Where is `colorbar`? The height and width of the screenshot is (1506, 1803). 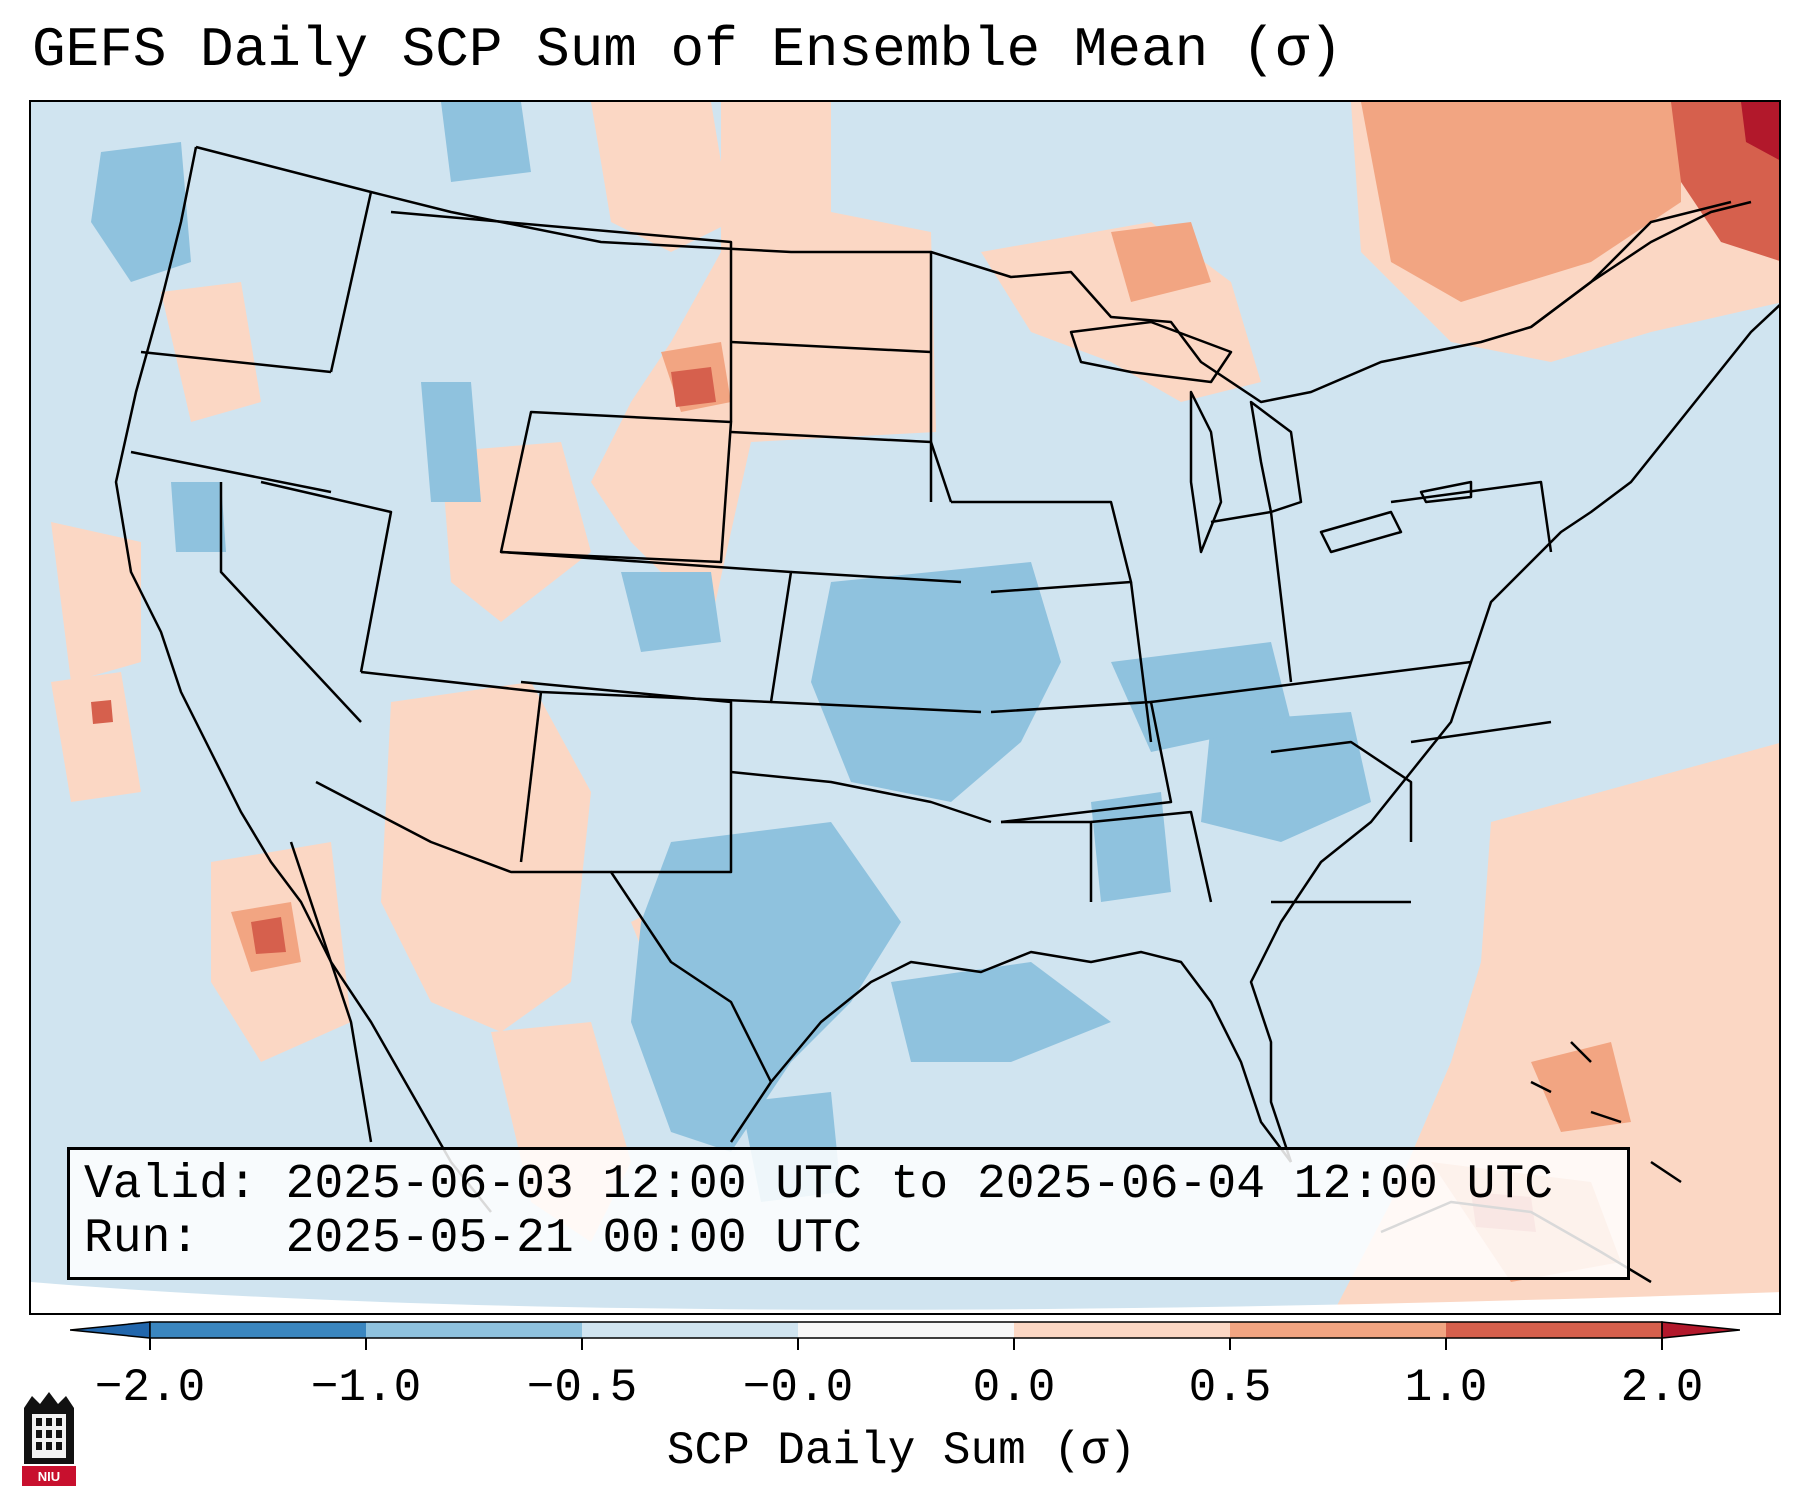 colorbar is located at coordinates (905, 1335).